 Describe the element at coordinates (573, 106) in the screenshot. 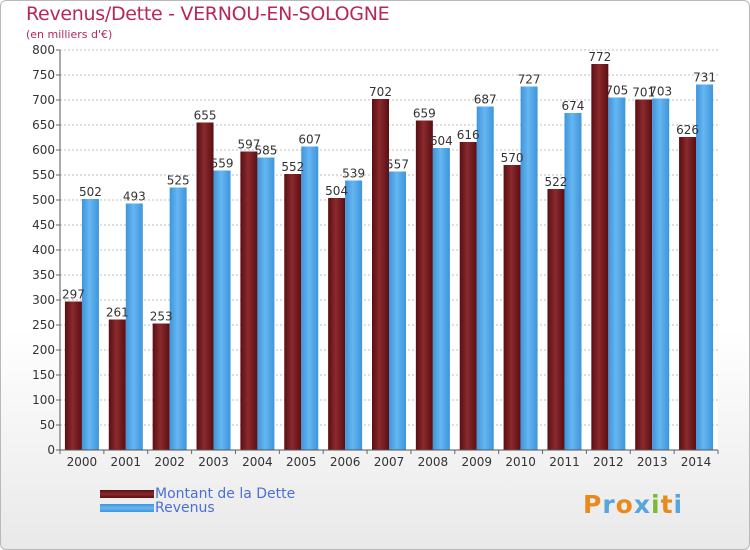

I see `data-label-revenus: 674` at that location.